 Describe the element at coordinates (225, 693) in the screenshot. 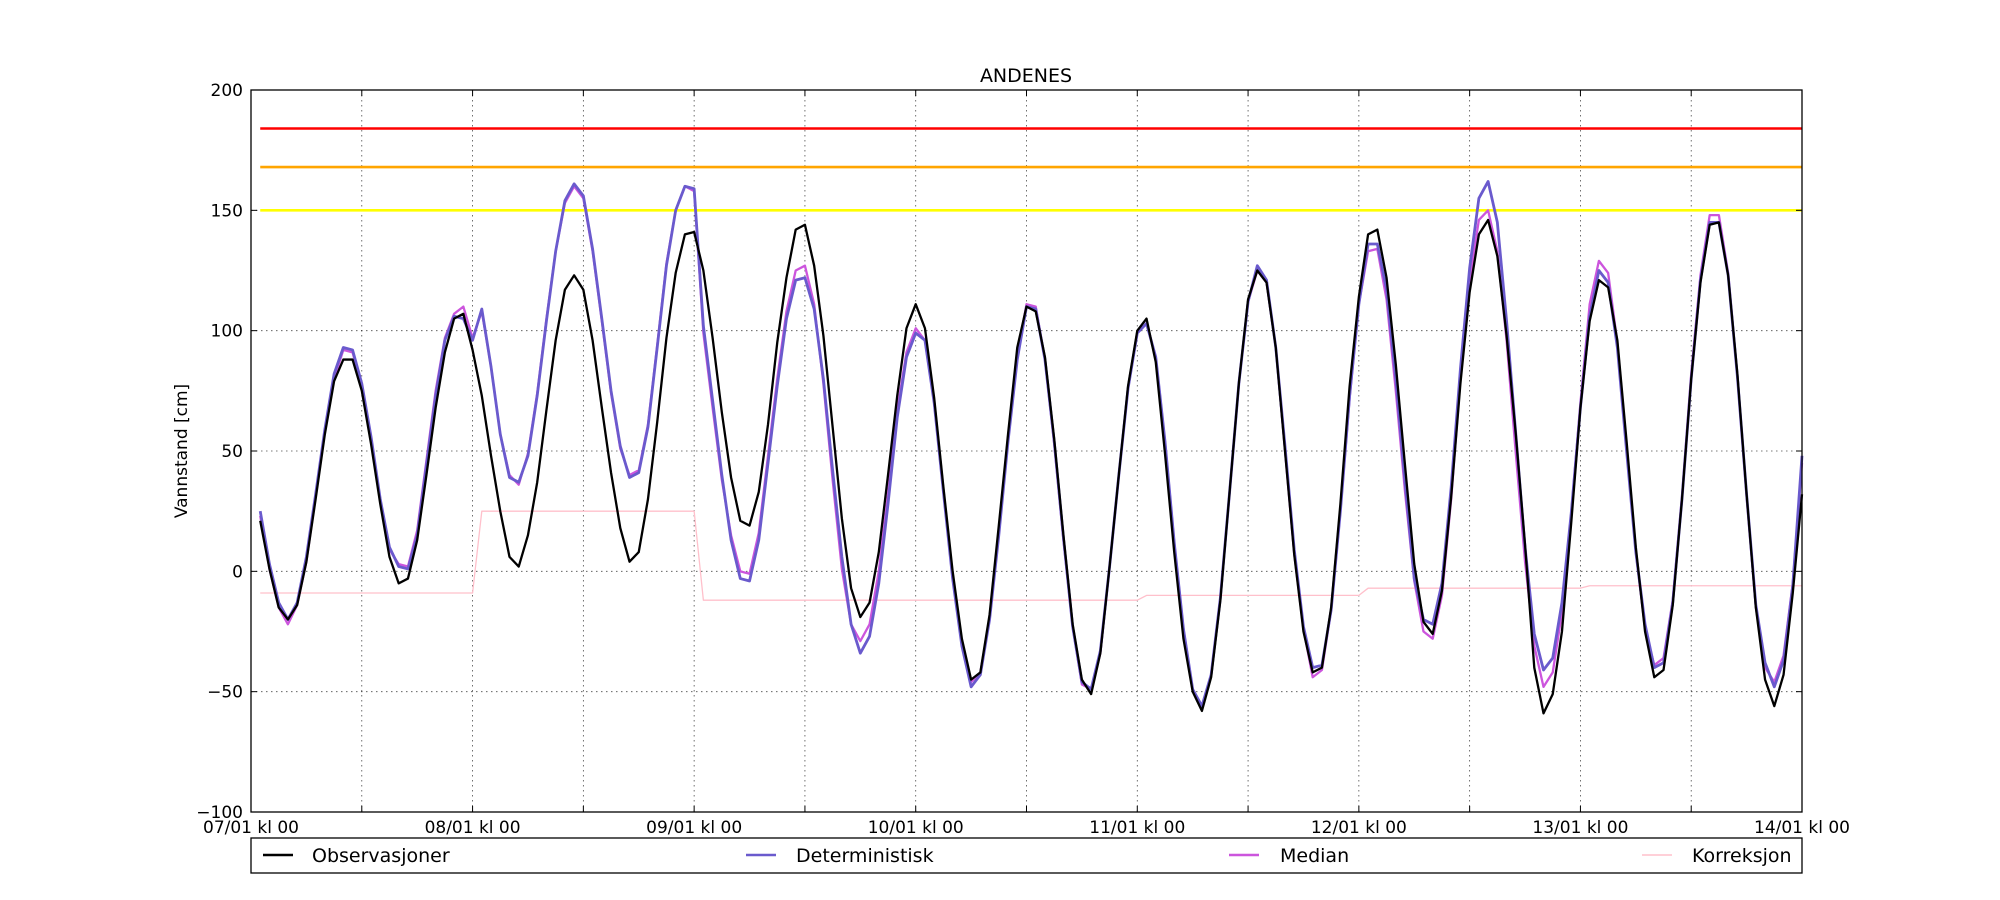

I see `y-tick-label: −50` at that location.